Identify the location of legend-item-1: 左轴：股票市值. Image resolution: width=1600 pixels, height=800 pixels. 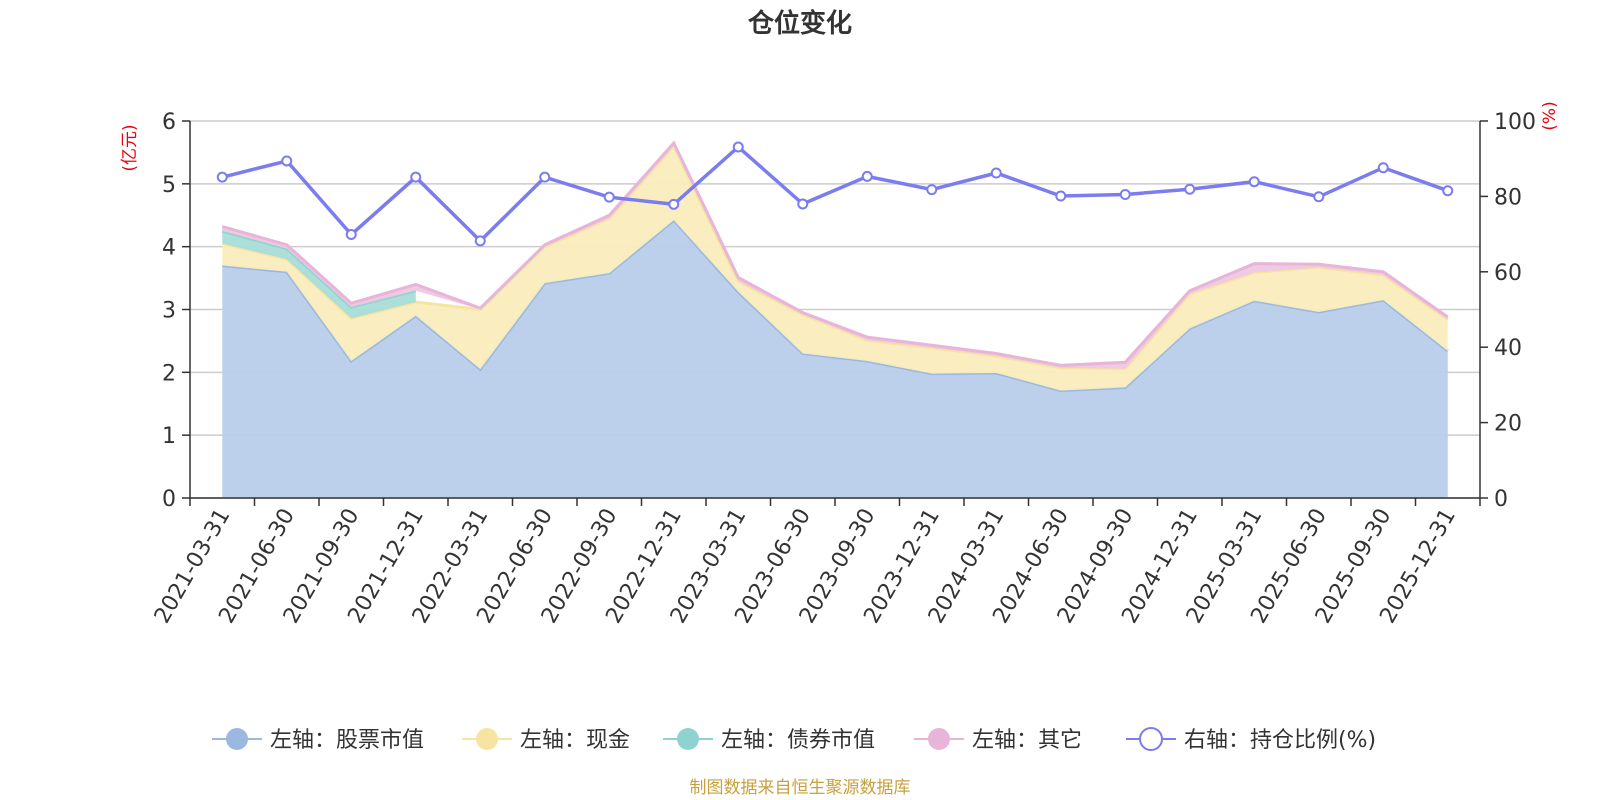
(318, 740).